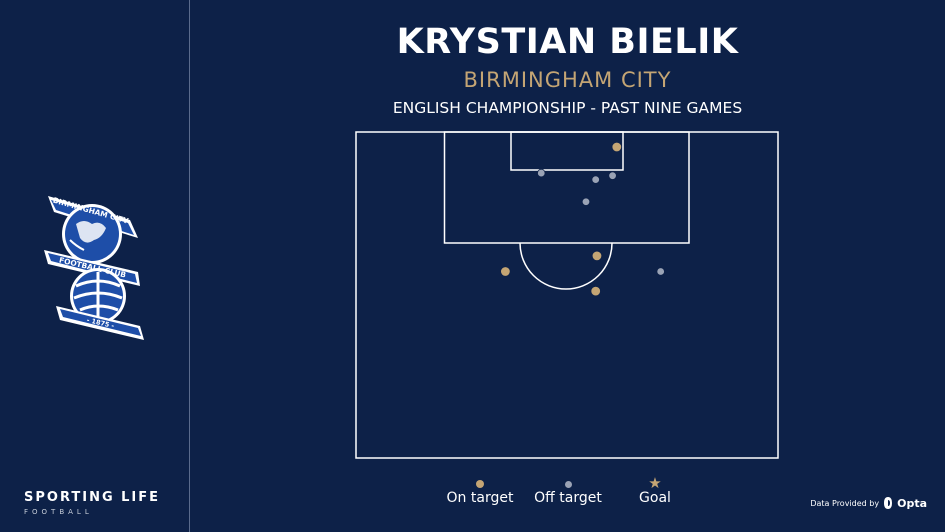 This screenshot has height=532, width=945. I want to click on penalty-arc, so click(566, 266).